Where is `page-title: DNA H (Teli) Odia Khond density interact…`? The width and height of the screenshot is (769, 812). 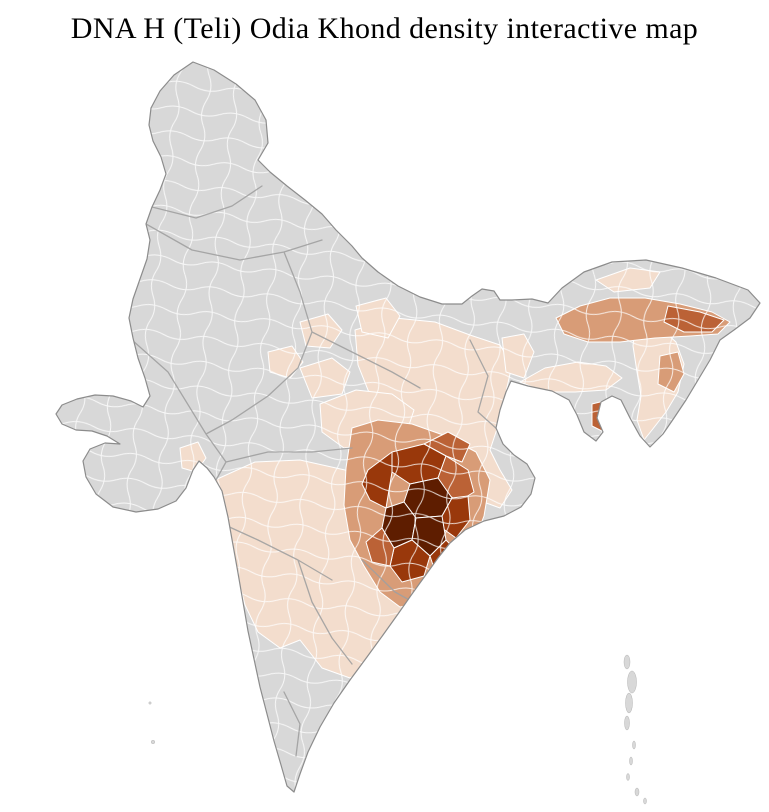
page-title: DNA H (Teli) Odia Khond density interact… is located at coordinates (384, 28).